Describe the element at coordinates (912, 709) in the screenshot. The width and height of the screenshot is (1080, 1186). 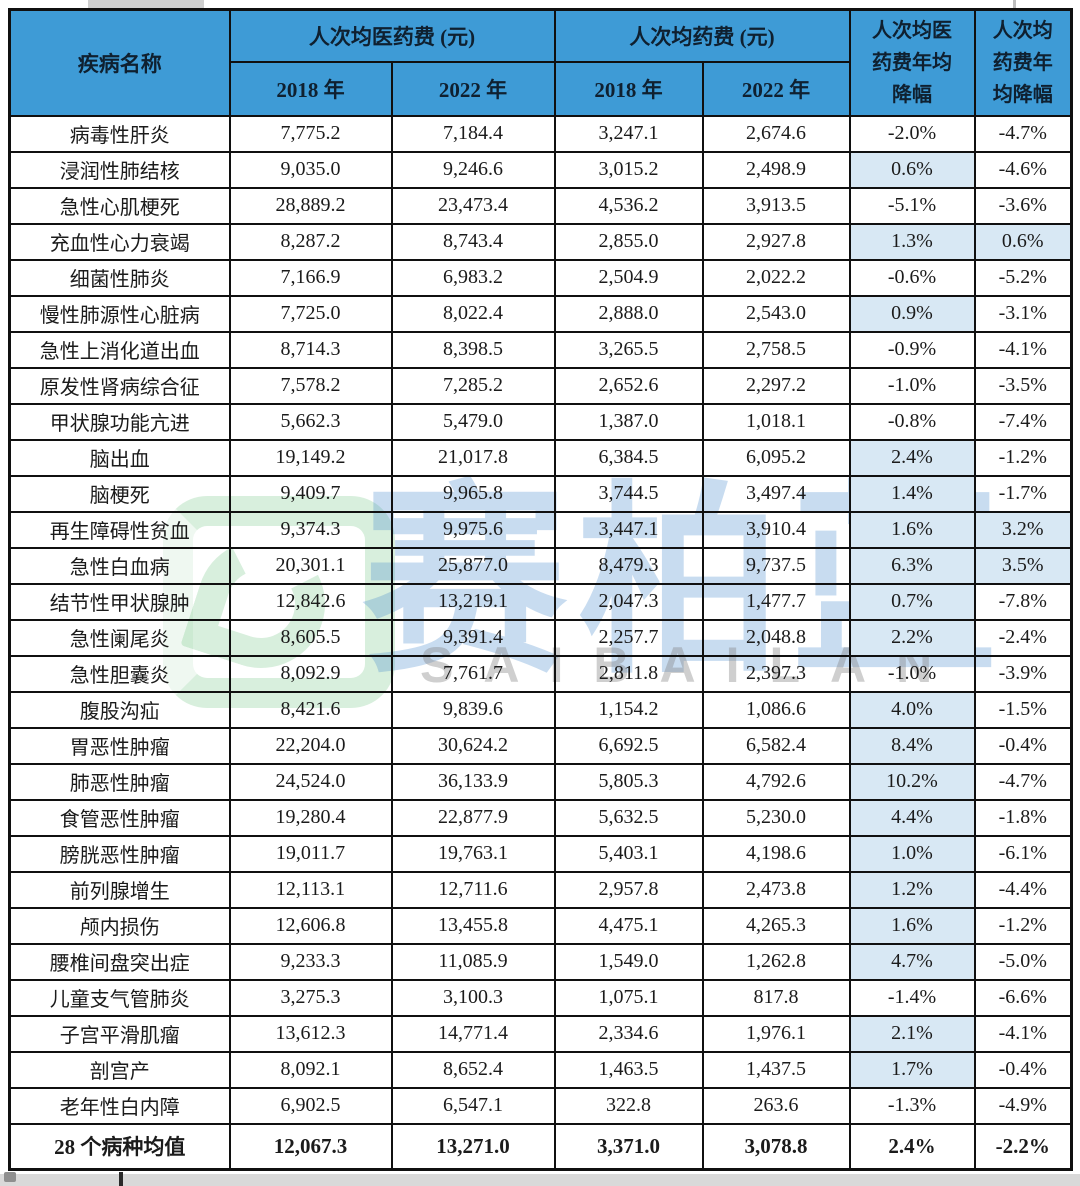
I see `cell-med-annual-change: 4.0%` at that location.